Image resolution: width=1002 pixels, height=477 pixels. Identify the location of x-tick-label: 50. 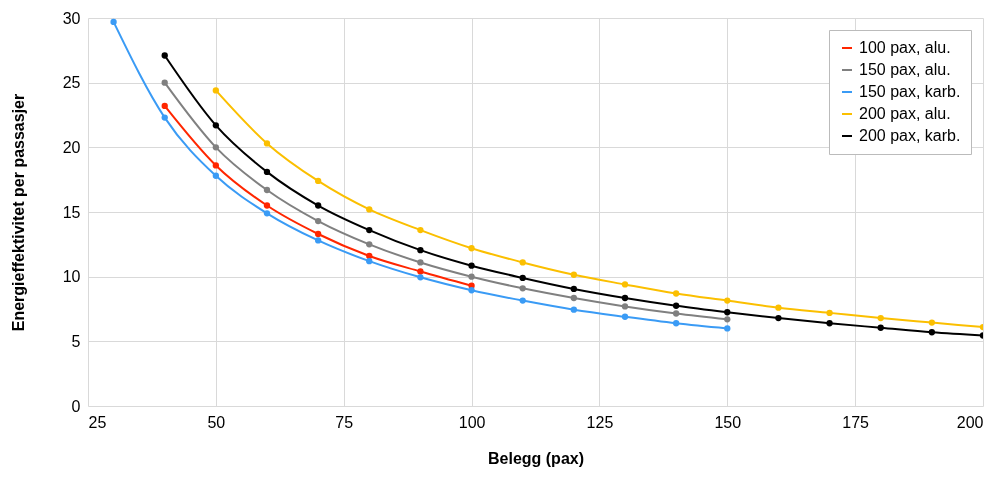
(216, 422).